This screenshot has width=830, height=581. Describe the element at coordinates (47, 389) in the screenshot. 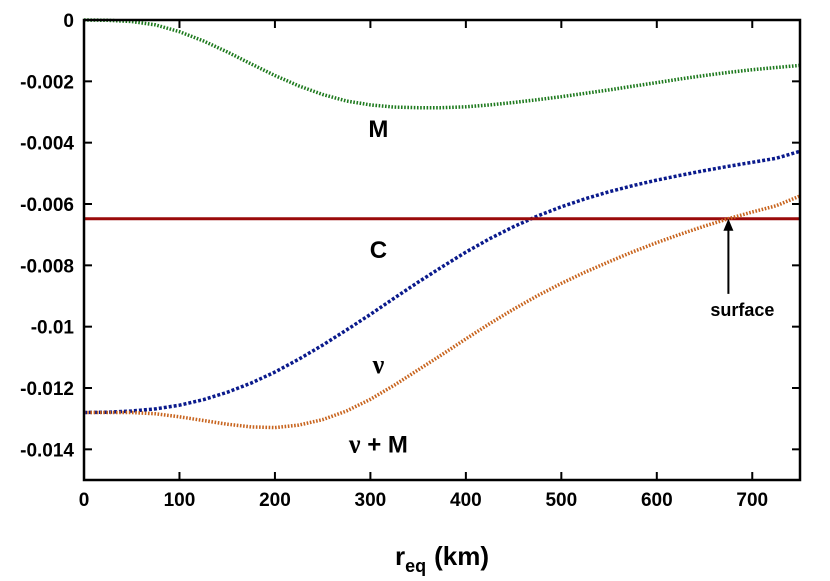

I see `y-tick-label: -0.012` at that location.